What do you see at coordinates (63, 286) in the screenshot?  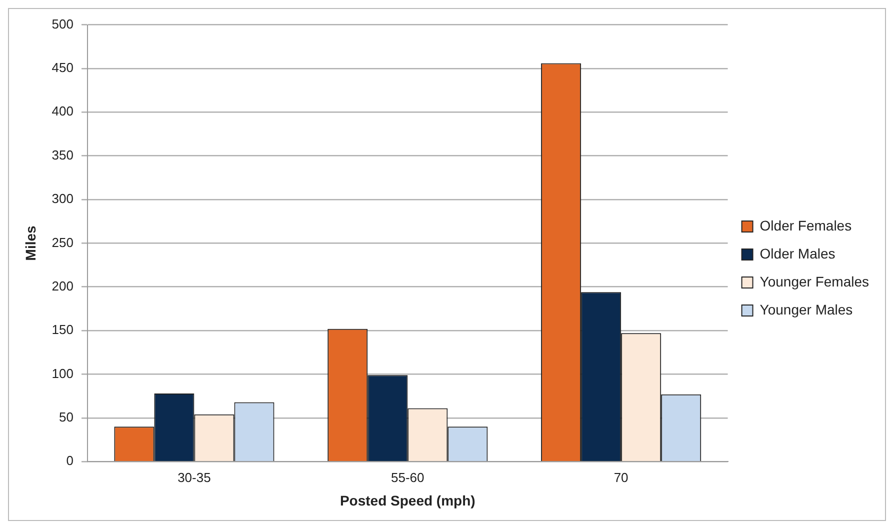 I see `y-tick-label: 200` at bounding box center [63, 286].